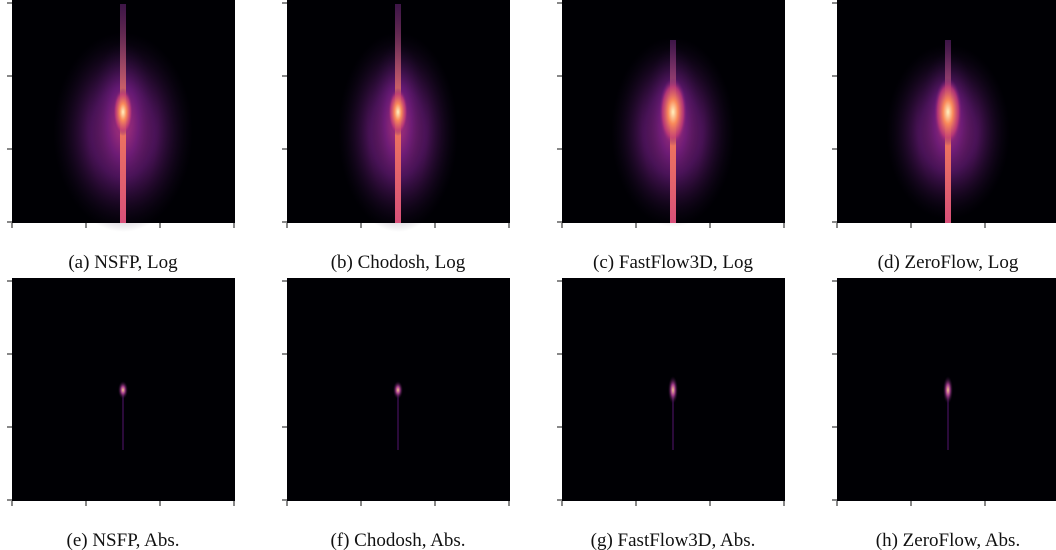  Describe the element at coordinates (396, 414) in the screenshot. I see `panel: (f) Chodosh, Abs.` at that location.